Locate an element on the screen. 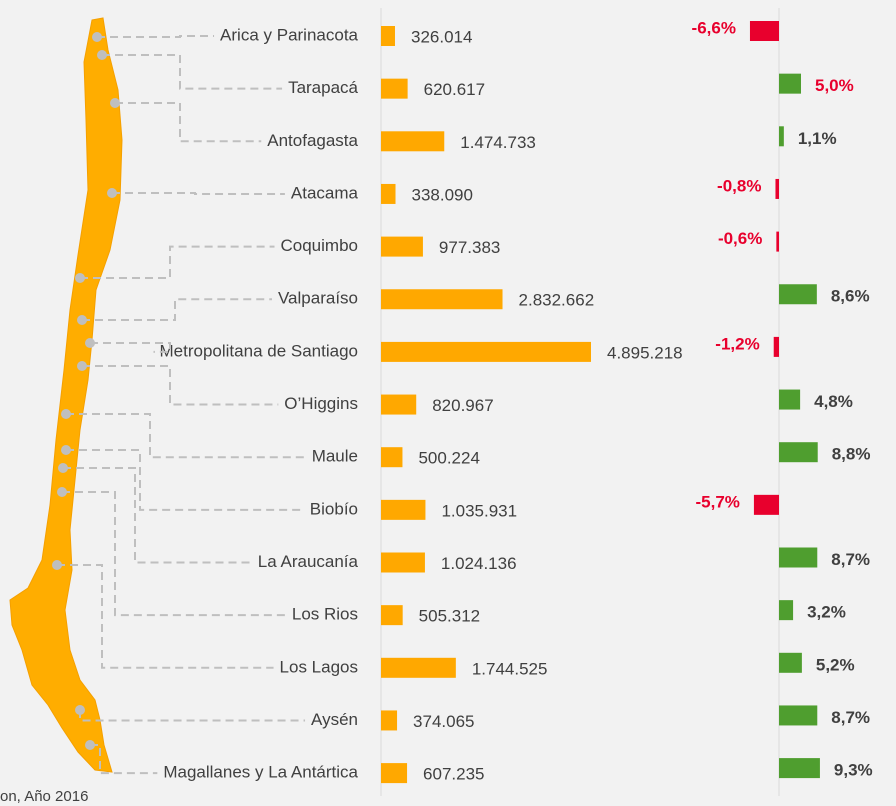 The image size is (896, 806). value-label: 4.895.218 is located at coordinates (645, 352).